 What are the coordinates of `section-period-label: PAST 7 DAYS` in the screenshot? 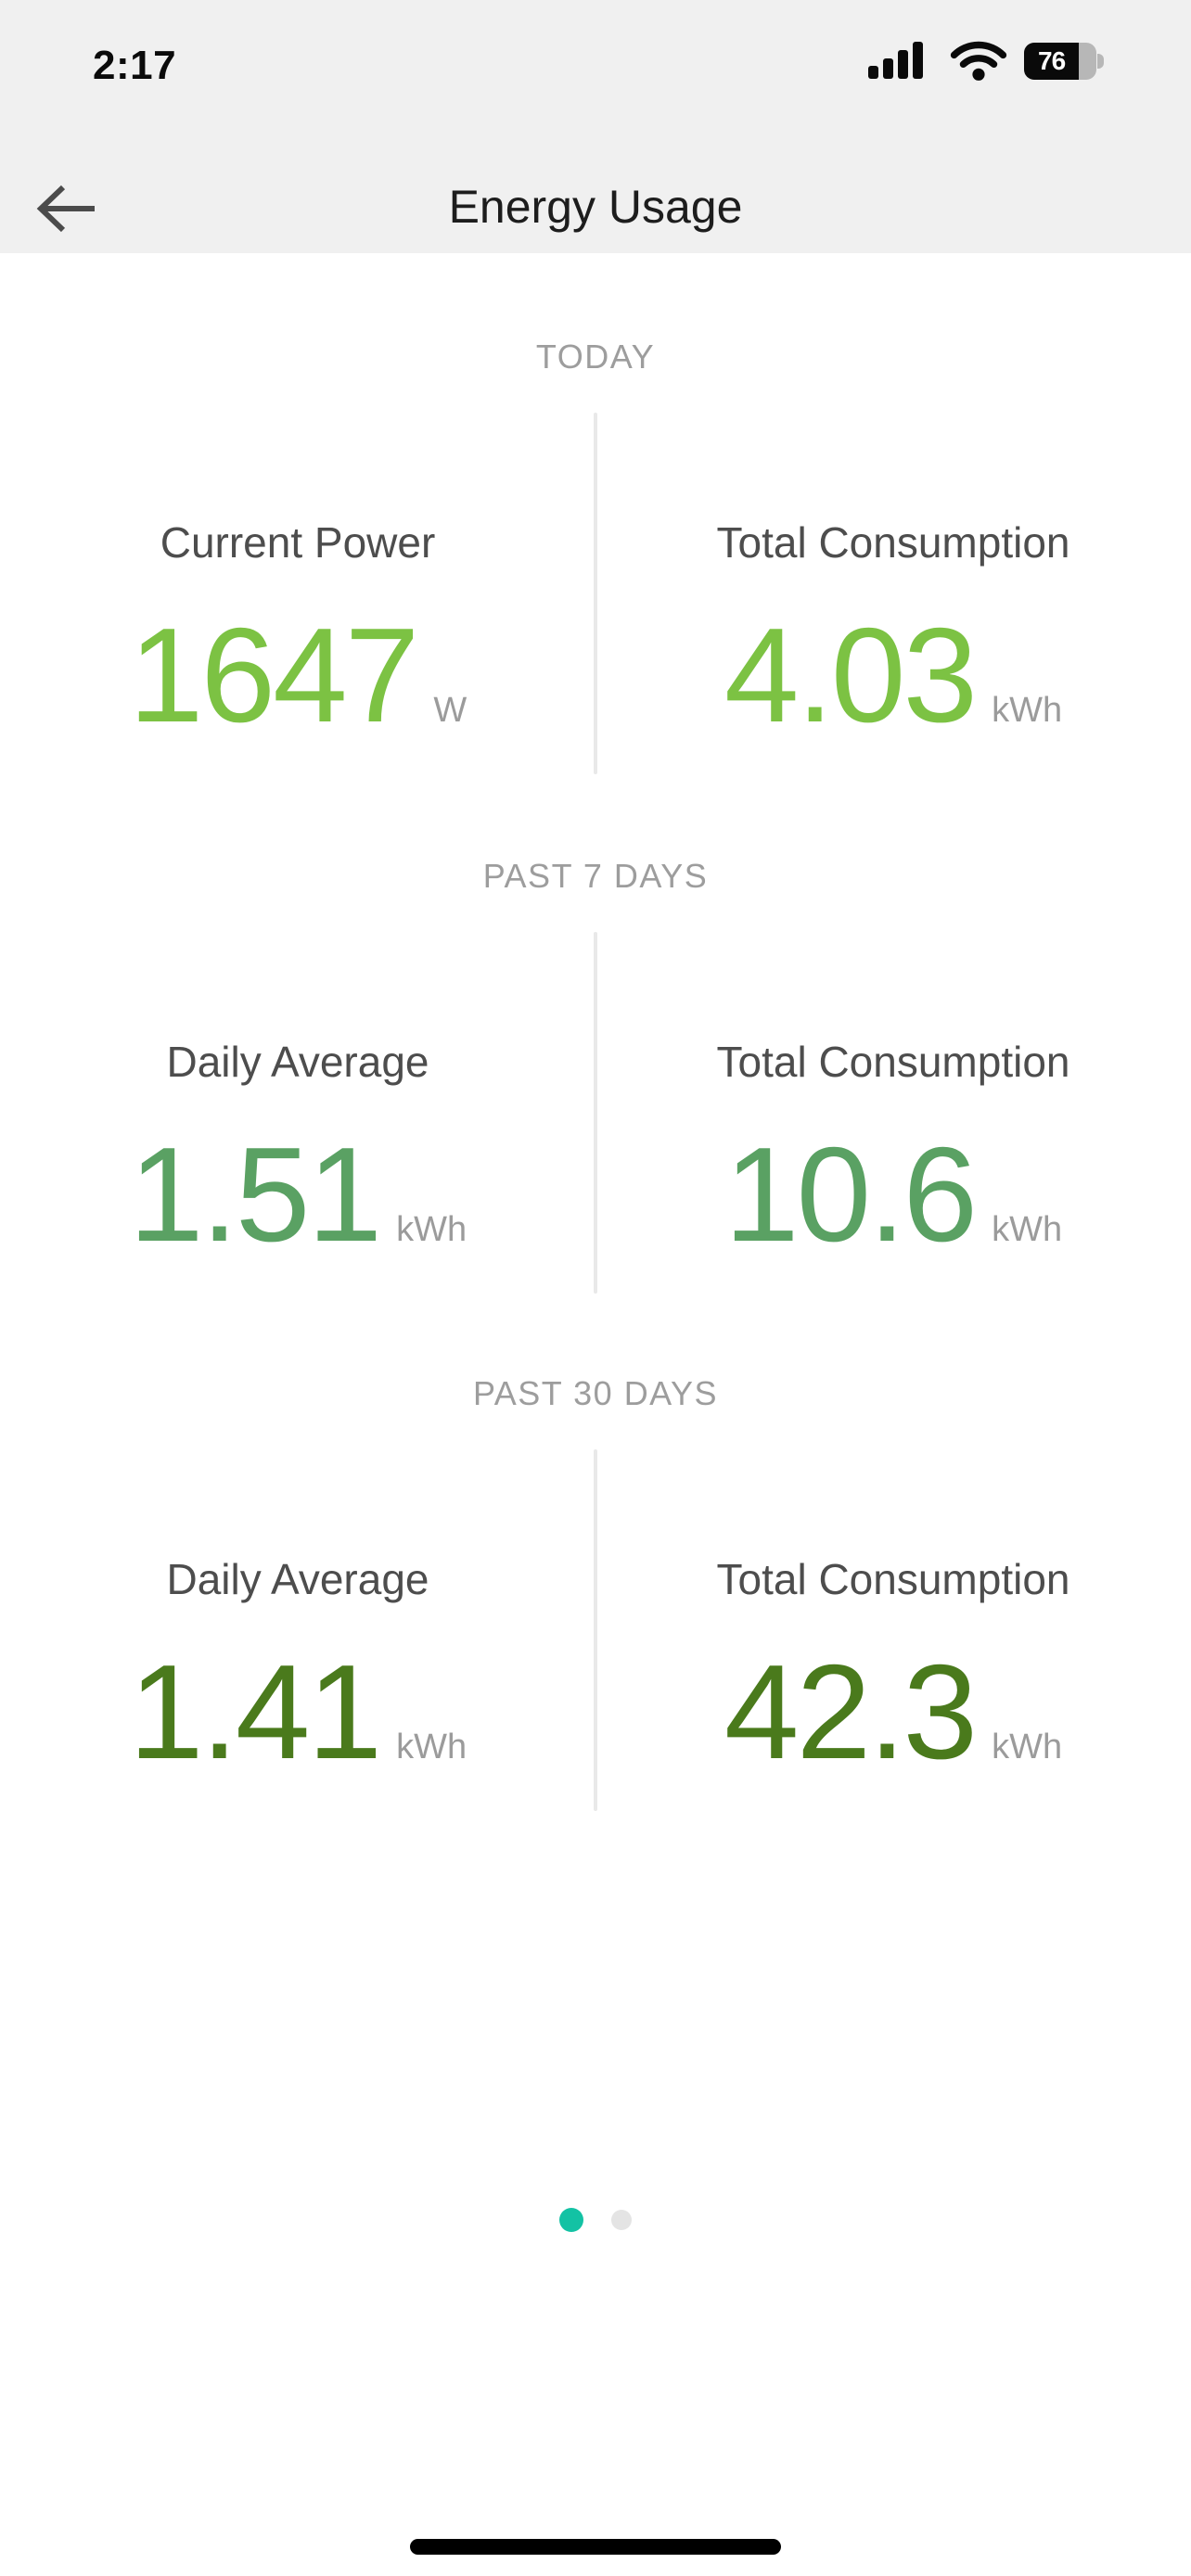 It's located at (595, 876).